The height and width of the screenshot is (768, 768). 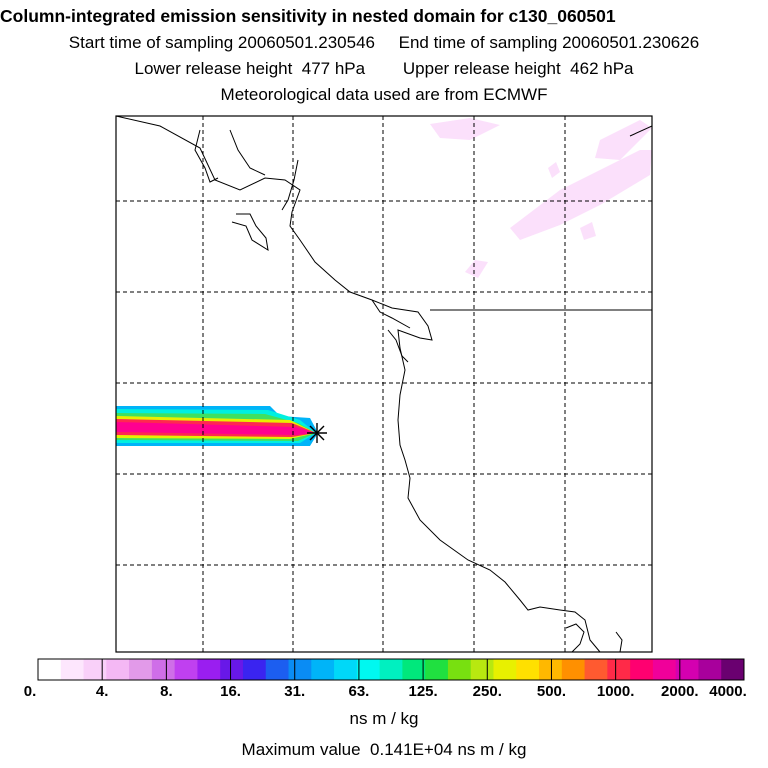 What do you see at coordinates (541, 198) in the screenshot?
I see `faint-sensitivity-patches` at bounding box center [541, 198].